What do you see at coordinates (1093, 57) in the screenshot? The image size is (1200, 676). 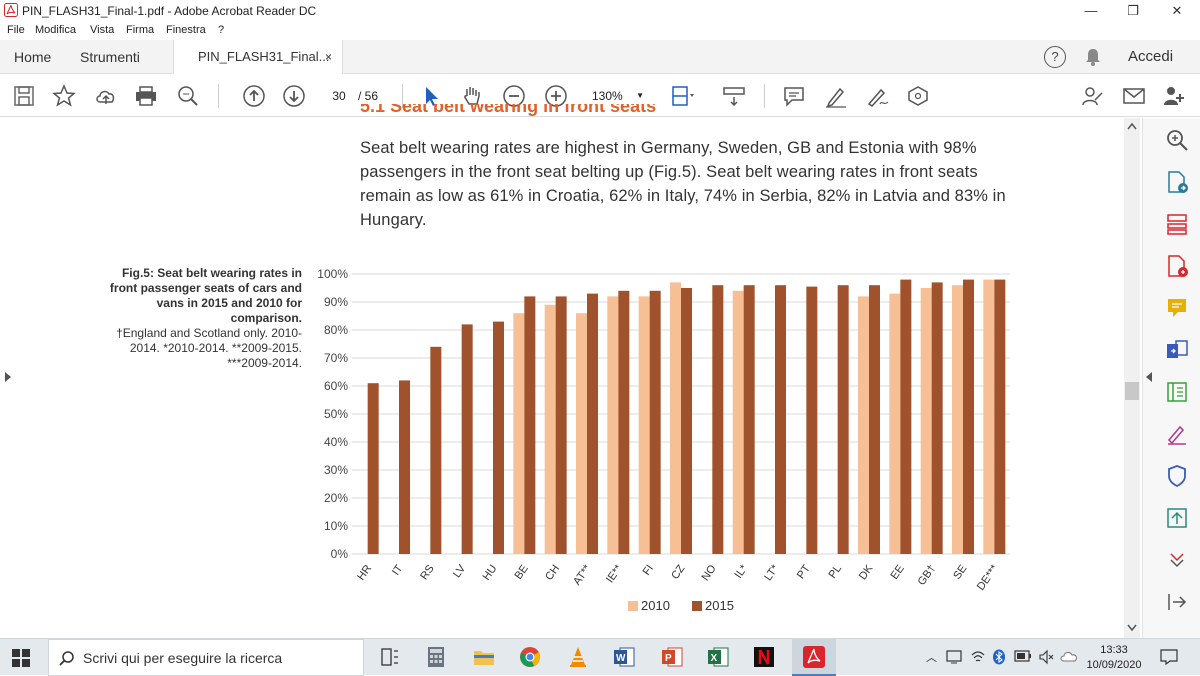 I see `notification-bell-icon` at bounding box center [1093, 57].